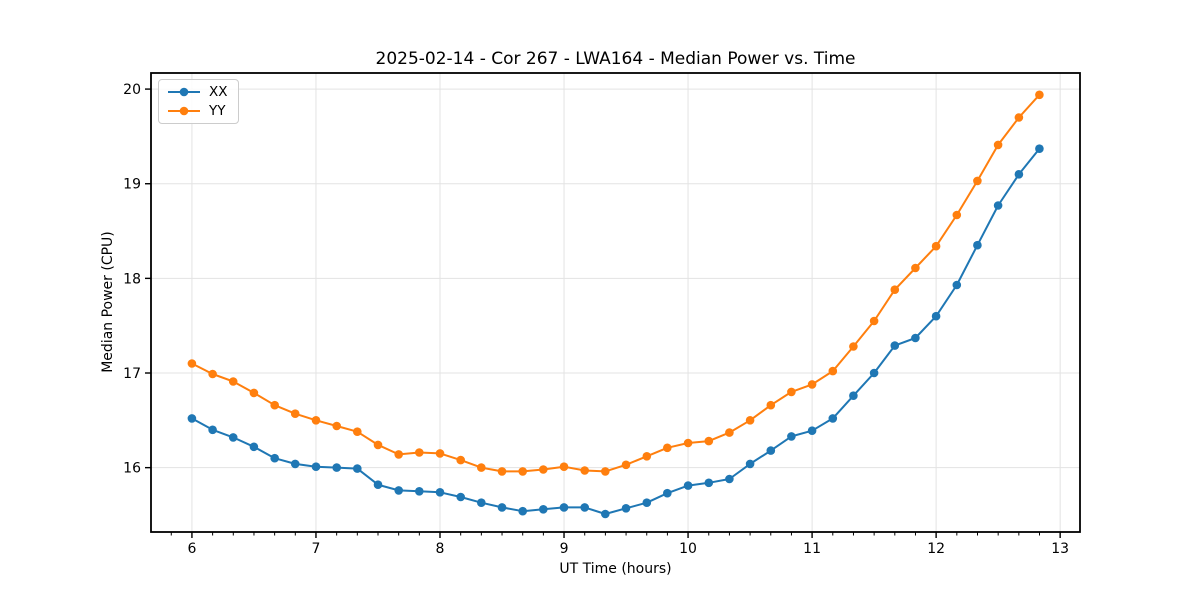  What do you see at coordinates (812, 549) in the screenshot?
I see `tick-label-x-11: 11` at bounding box center [812, 549].